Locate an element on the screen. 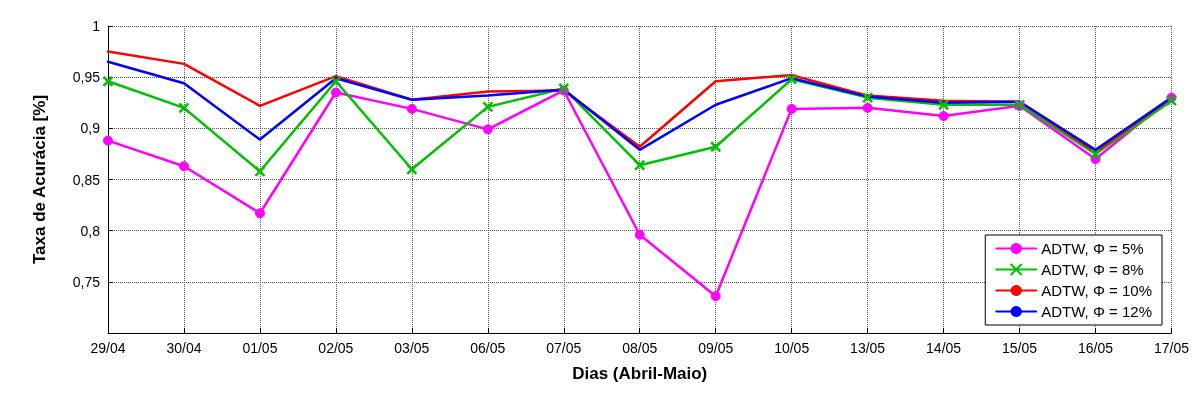  x-tick-label: 10/05 is located at coordinates (792, 348).